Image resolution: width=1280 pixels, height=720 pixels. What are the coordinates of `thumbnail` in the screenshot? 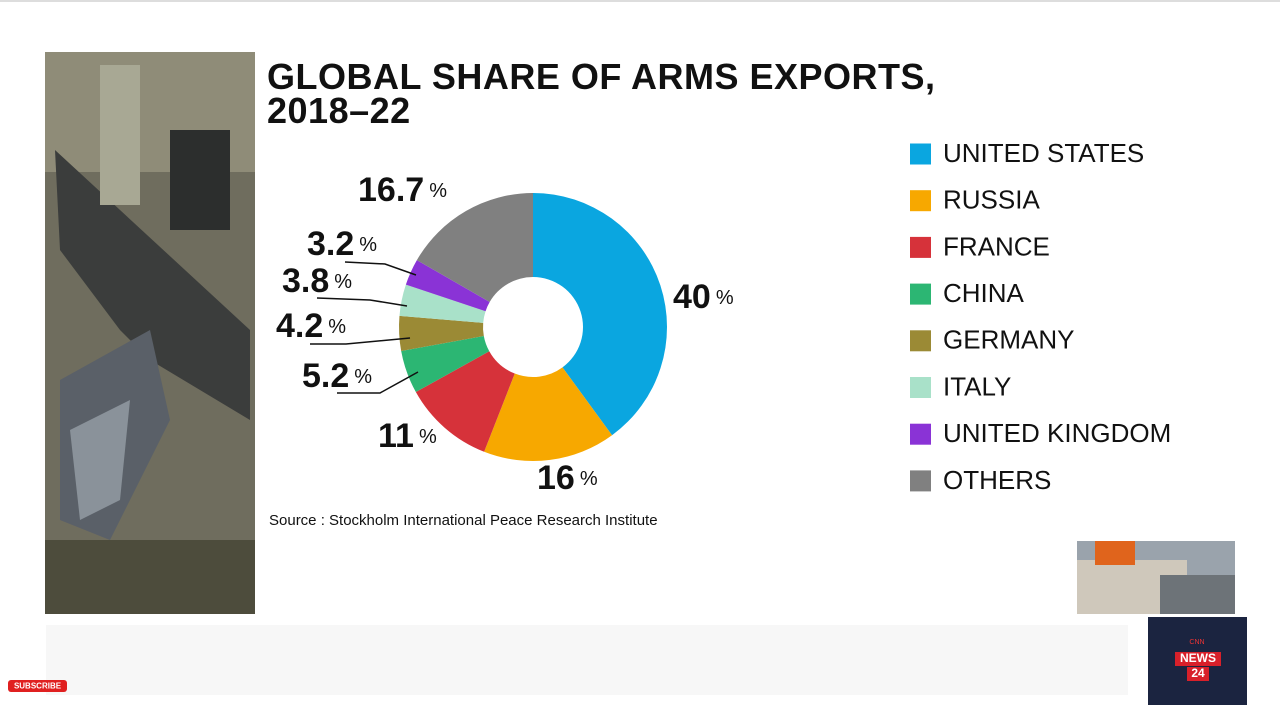 It's located at (1156, 577).